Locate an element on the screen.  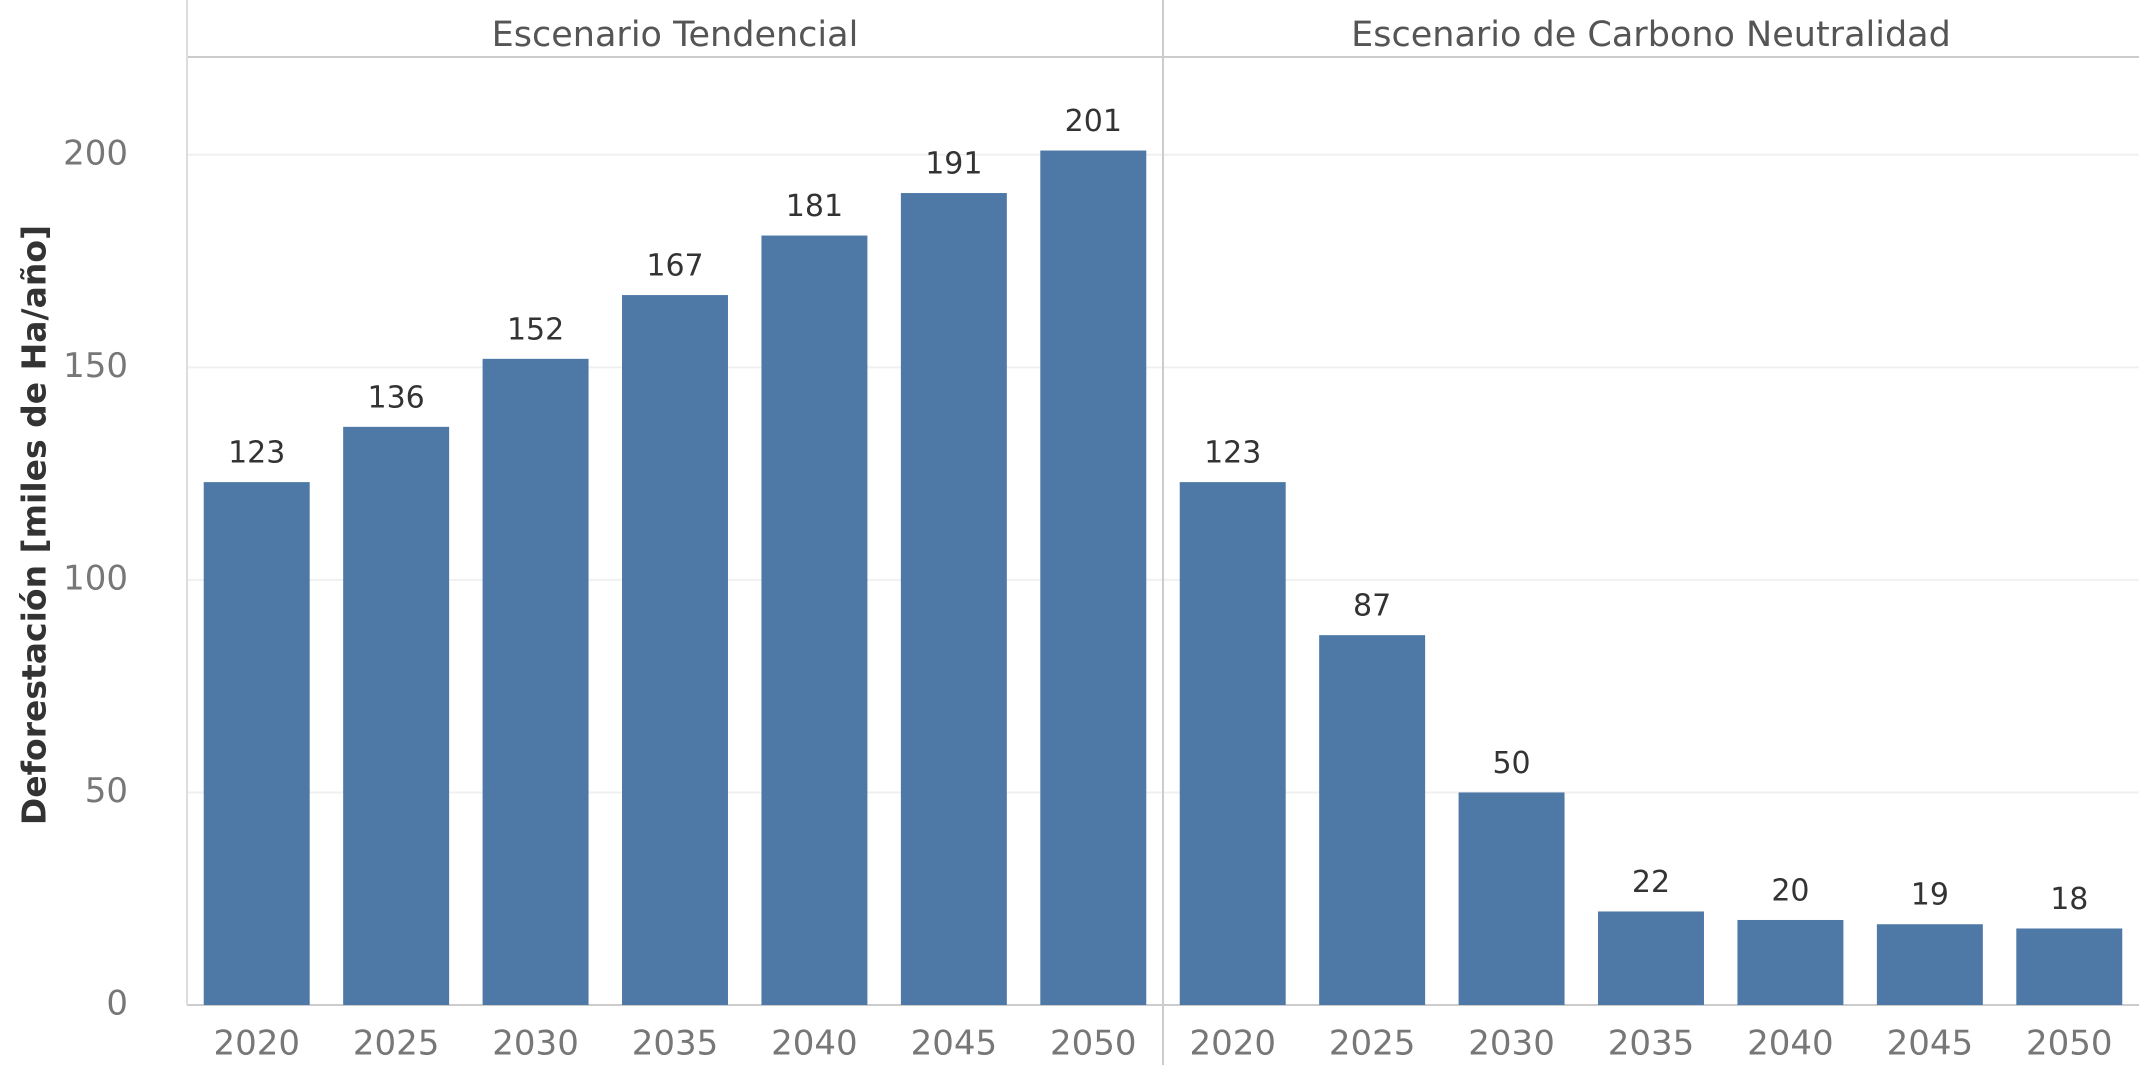
data-label: 18 is located at coordinates (2069, 899).